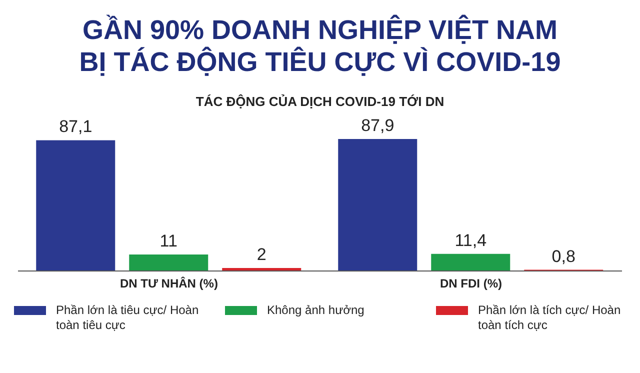 This screenshot has width=640, height=373. What do you see at coordinates (128, 318) in the screenshot?
I see `legend-label: Phần lớn là tiêu cực/ Hoàn toàn tiêu cực` at bounding box center [128, 318].